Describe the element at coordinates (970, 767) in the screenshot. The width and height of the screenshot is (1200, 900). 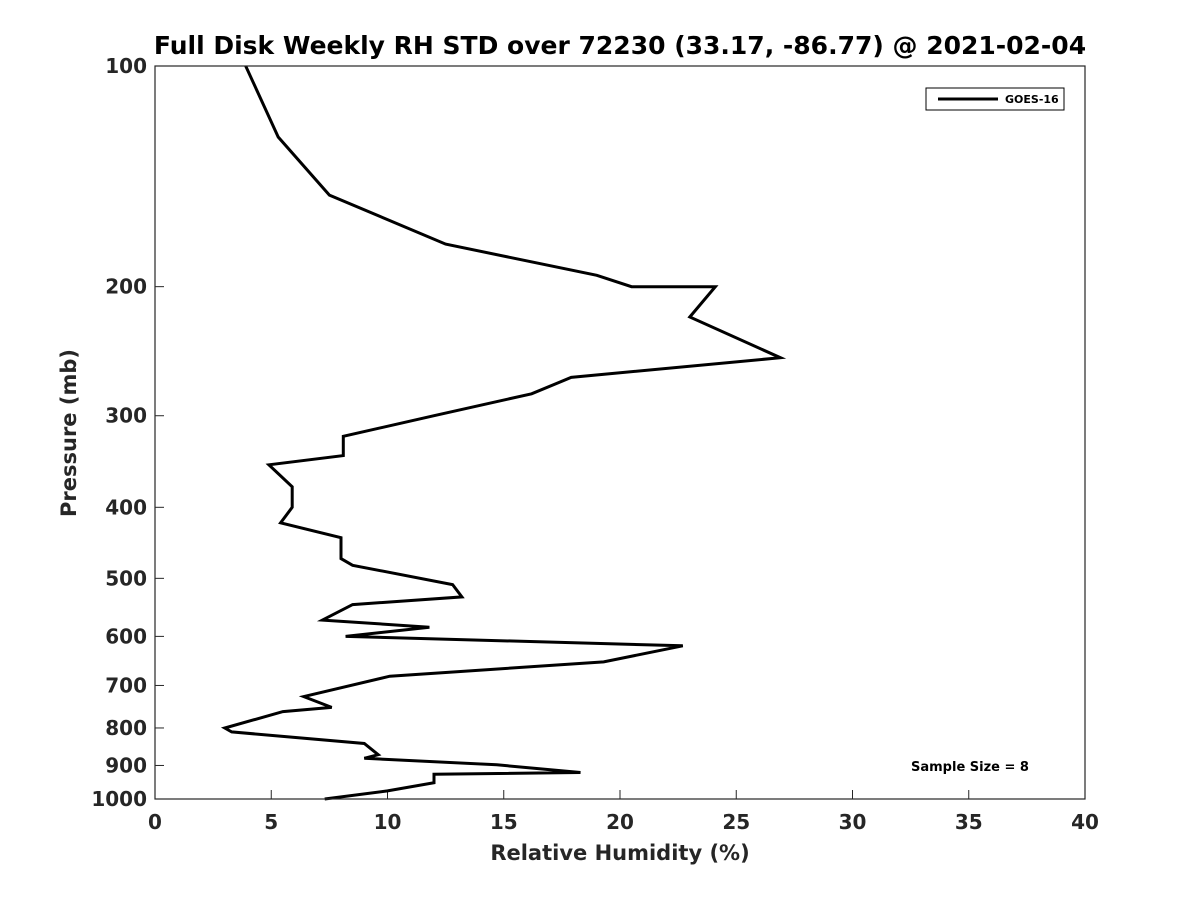
I see `sample-size-annotation: Sample Size = 8` at that location.